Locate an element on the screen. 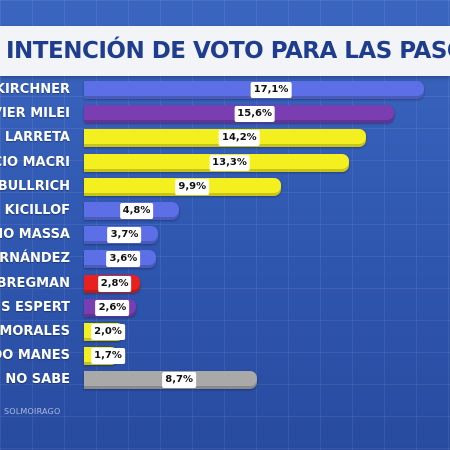  title-bar: INTENCIÓN DE VOTO PARA LAS PASO is located at coordinates (225, 51).